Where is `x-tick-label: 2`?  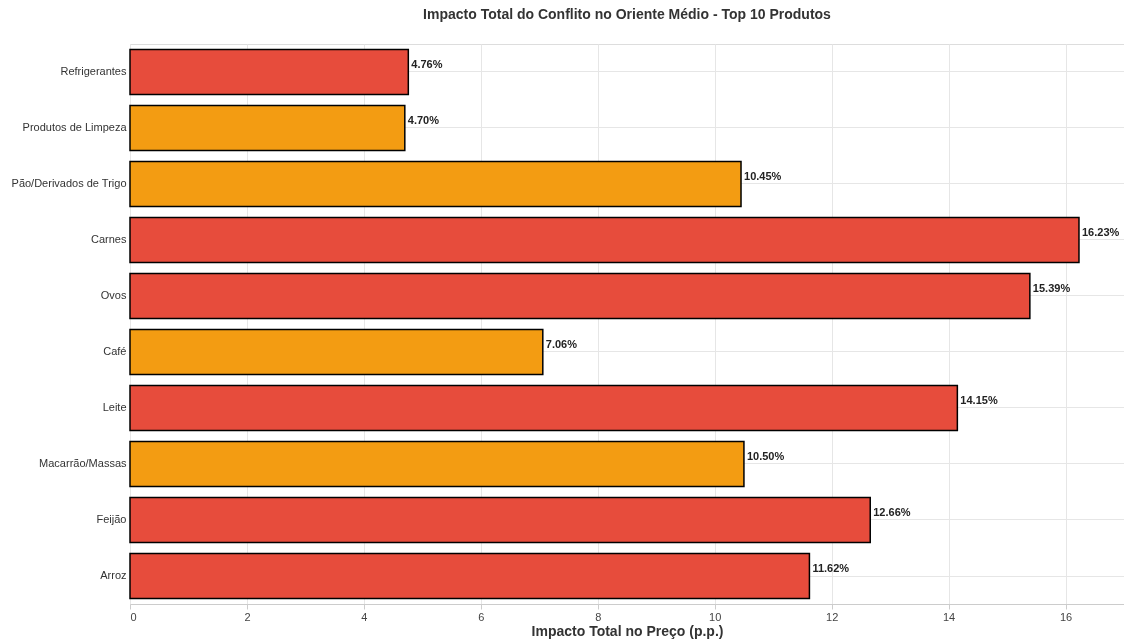
x-tick-label: 2 is located at coordinates (247, 616).